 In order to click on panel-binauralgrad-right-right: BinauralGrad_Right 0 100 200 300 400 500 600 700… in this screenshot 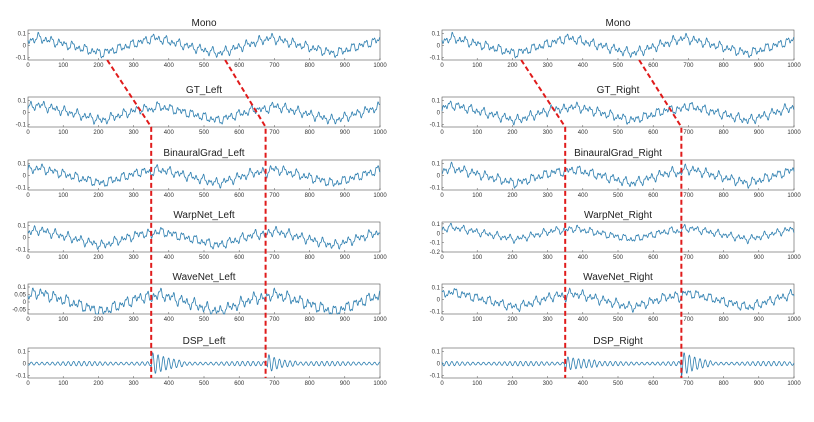, I will do `click(616, 173)`.